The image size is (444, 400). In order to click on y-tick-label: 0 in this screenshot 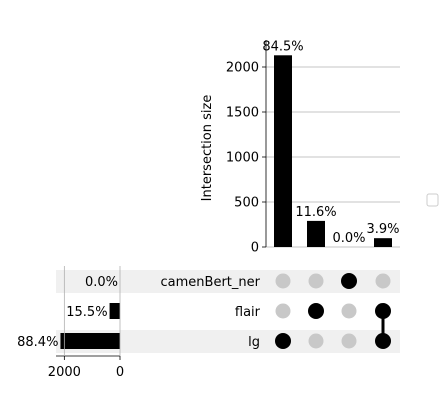, I will do `click(255, 248)`.